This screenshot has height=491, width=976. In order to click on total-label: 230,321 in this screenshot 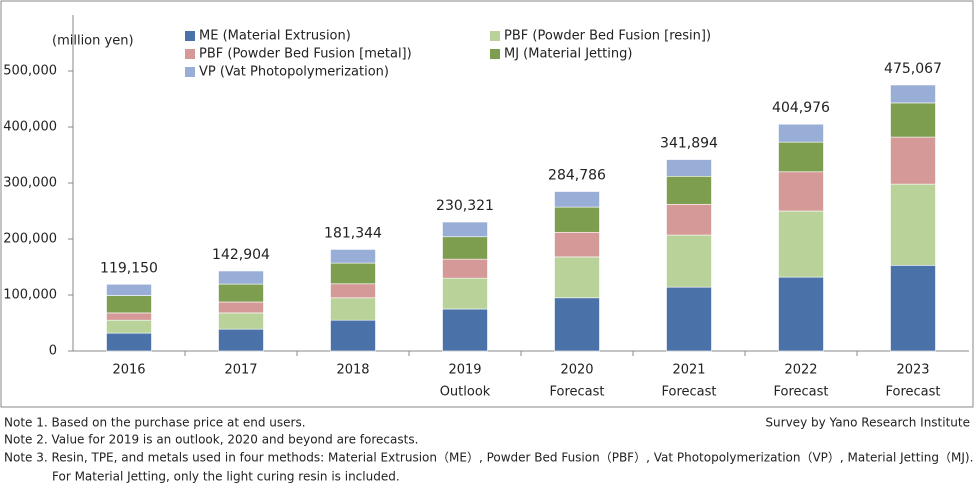, I will do `click(465, 206)`.